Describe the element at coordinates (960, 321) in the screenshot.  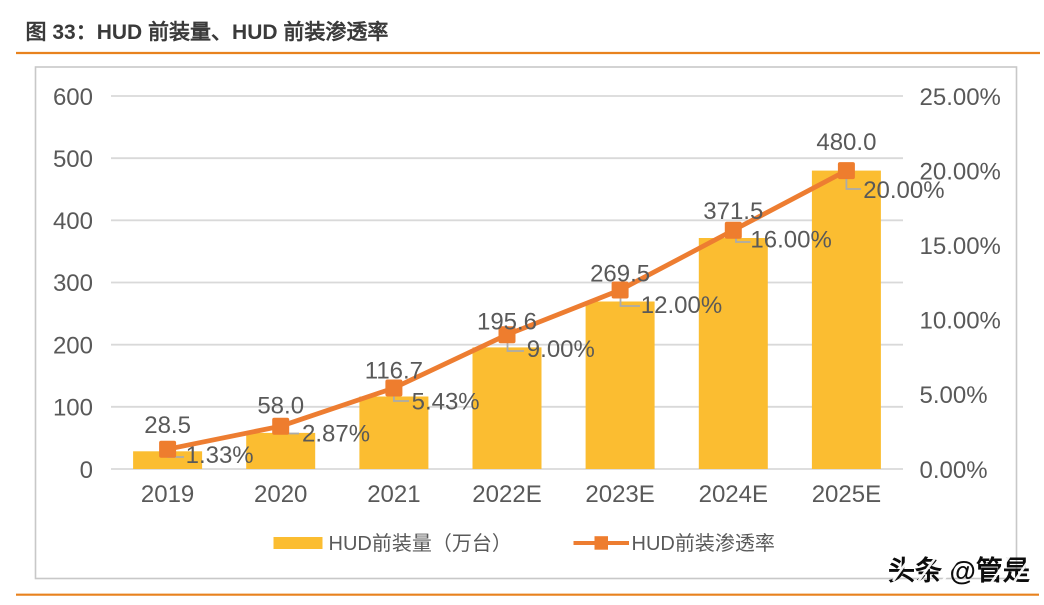
I see `svg-text: 10.00%` at that location.